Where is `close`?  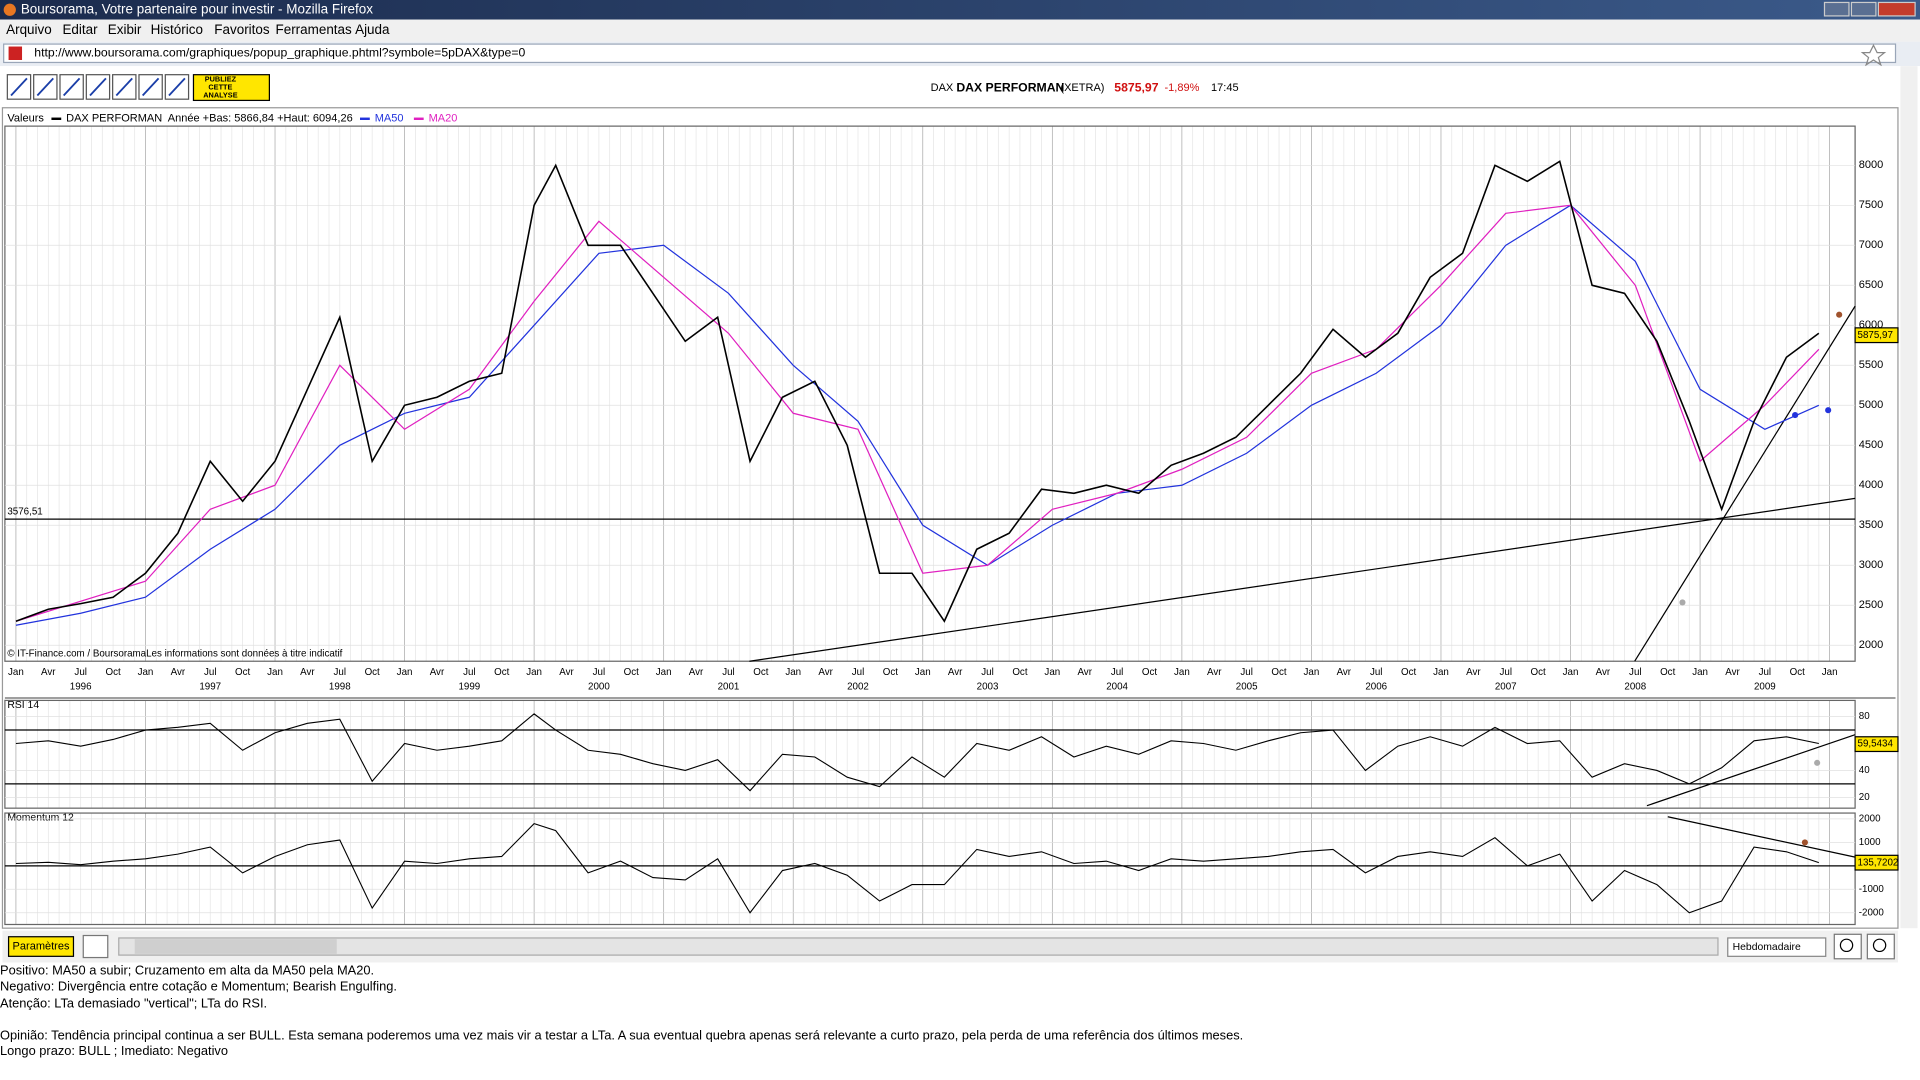 close is located at coordinates (1896, 9).